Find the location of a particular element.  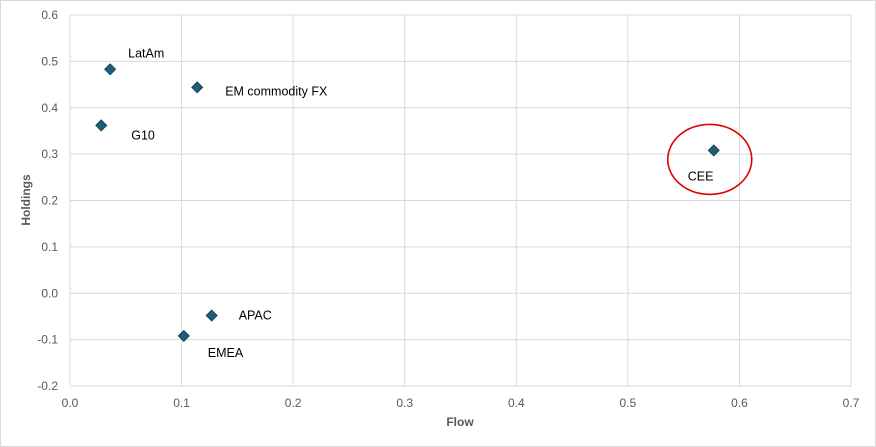

data-label-cee: CEE is located at coordinates (701, 176).